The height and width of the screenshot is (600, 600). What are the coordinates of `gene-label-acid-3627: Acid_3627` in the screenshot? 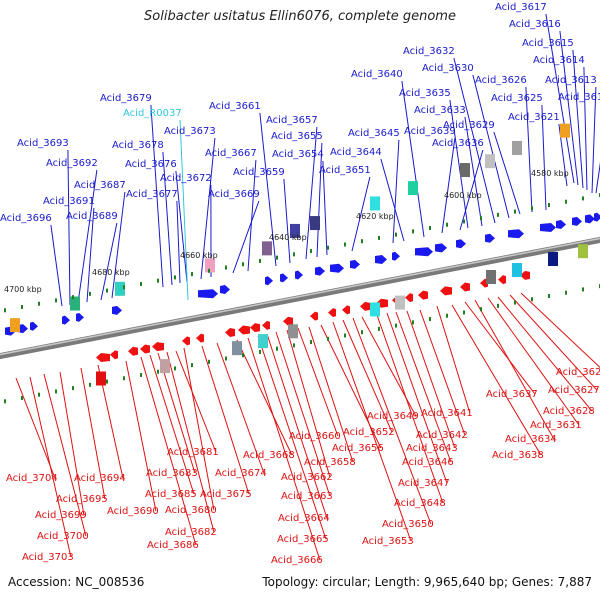 It's located at (574, 390).